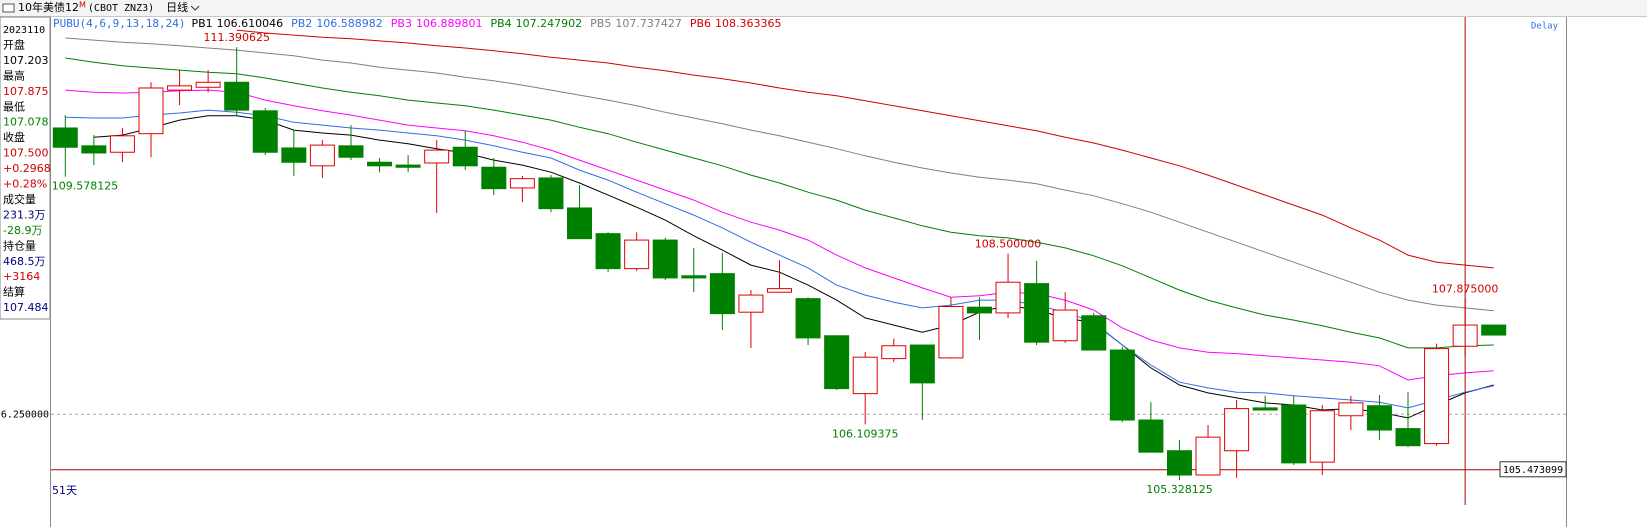 The image size is (1647, 527). Describe the element at coordinates (14, 106) in the screenshot. I see `panel-label: 最低` at that location.